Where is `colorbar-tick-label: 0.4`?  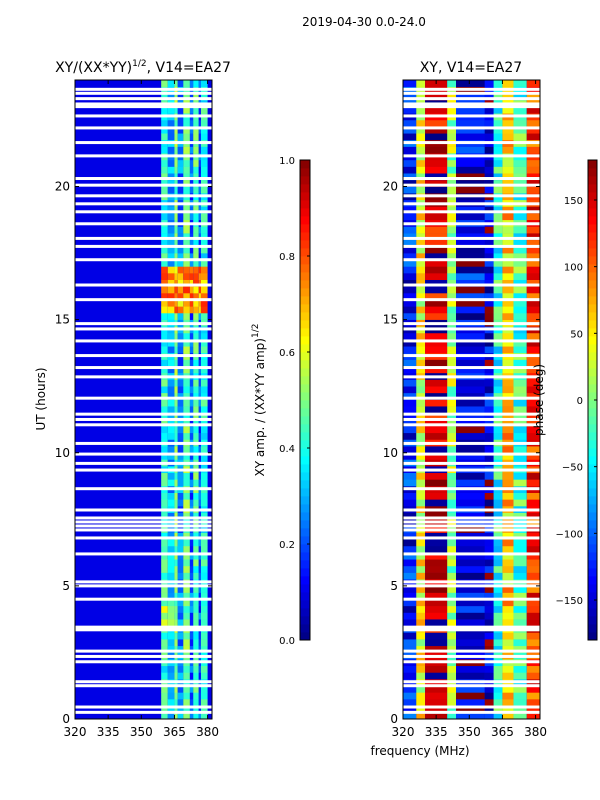 colorbar-tick-label: 0.4 is located at coordinates (287, 449).